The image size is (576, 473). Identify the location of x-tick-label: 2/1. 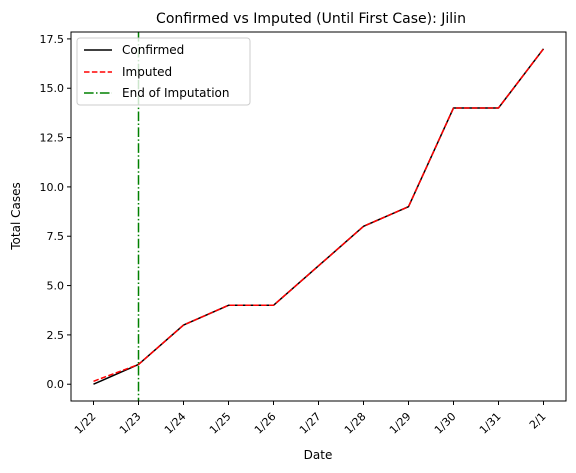
(538, 421).